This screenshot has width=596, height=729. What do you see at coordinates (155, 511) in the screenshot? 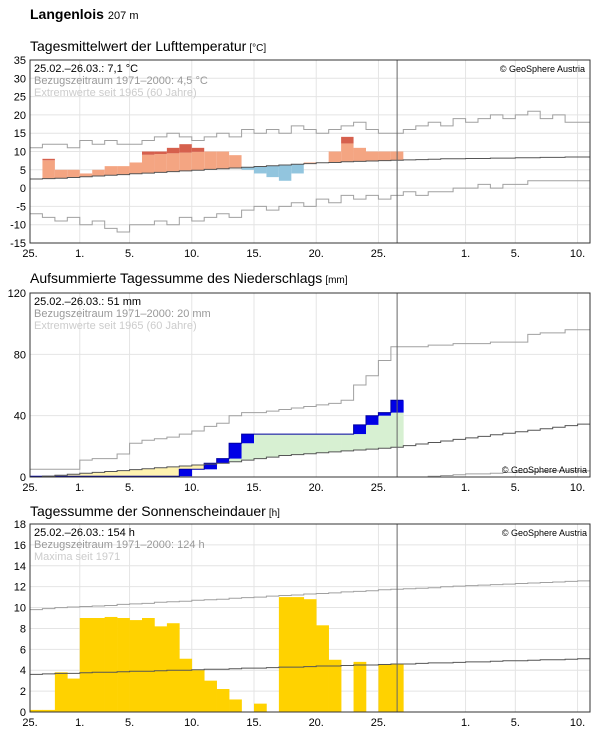
I see `sunshine-panel-title: Tagessumme der Sonnenscheindauer [h]` at bounding box center [155, 511].